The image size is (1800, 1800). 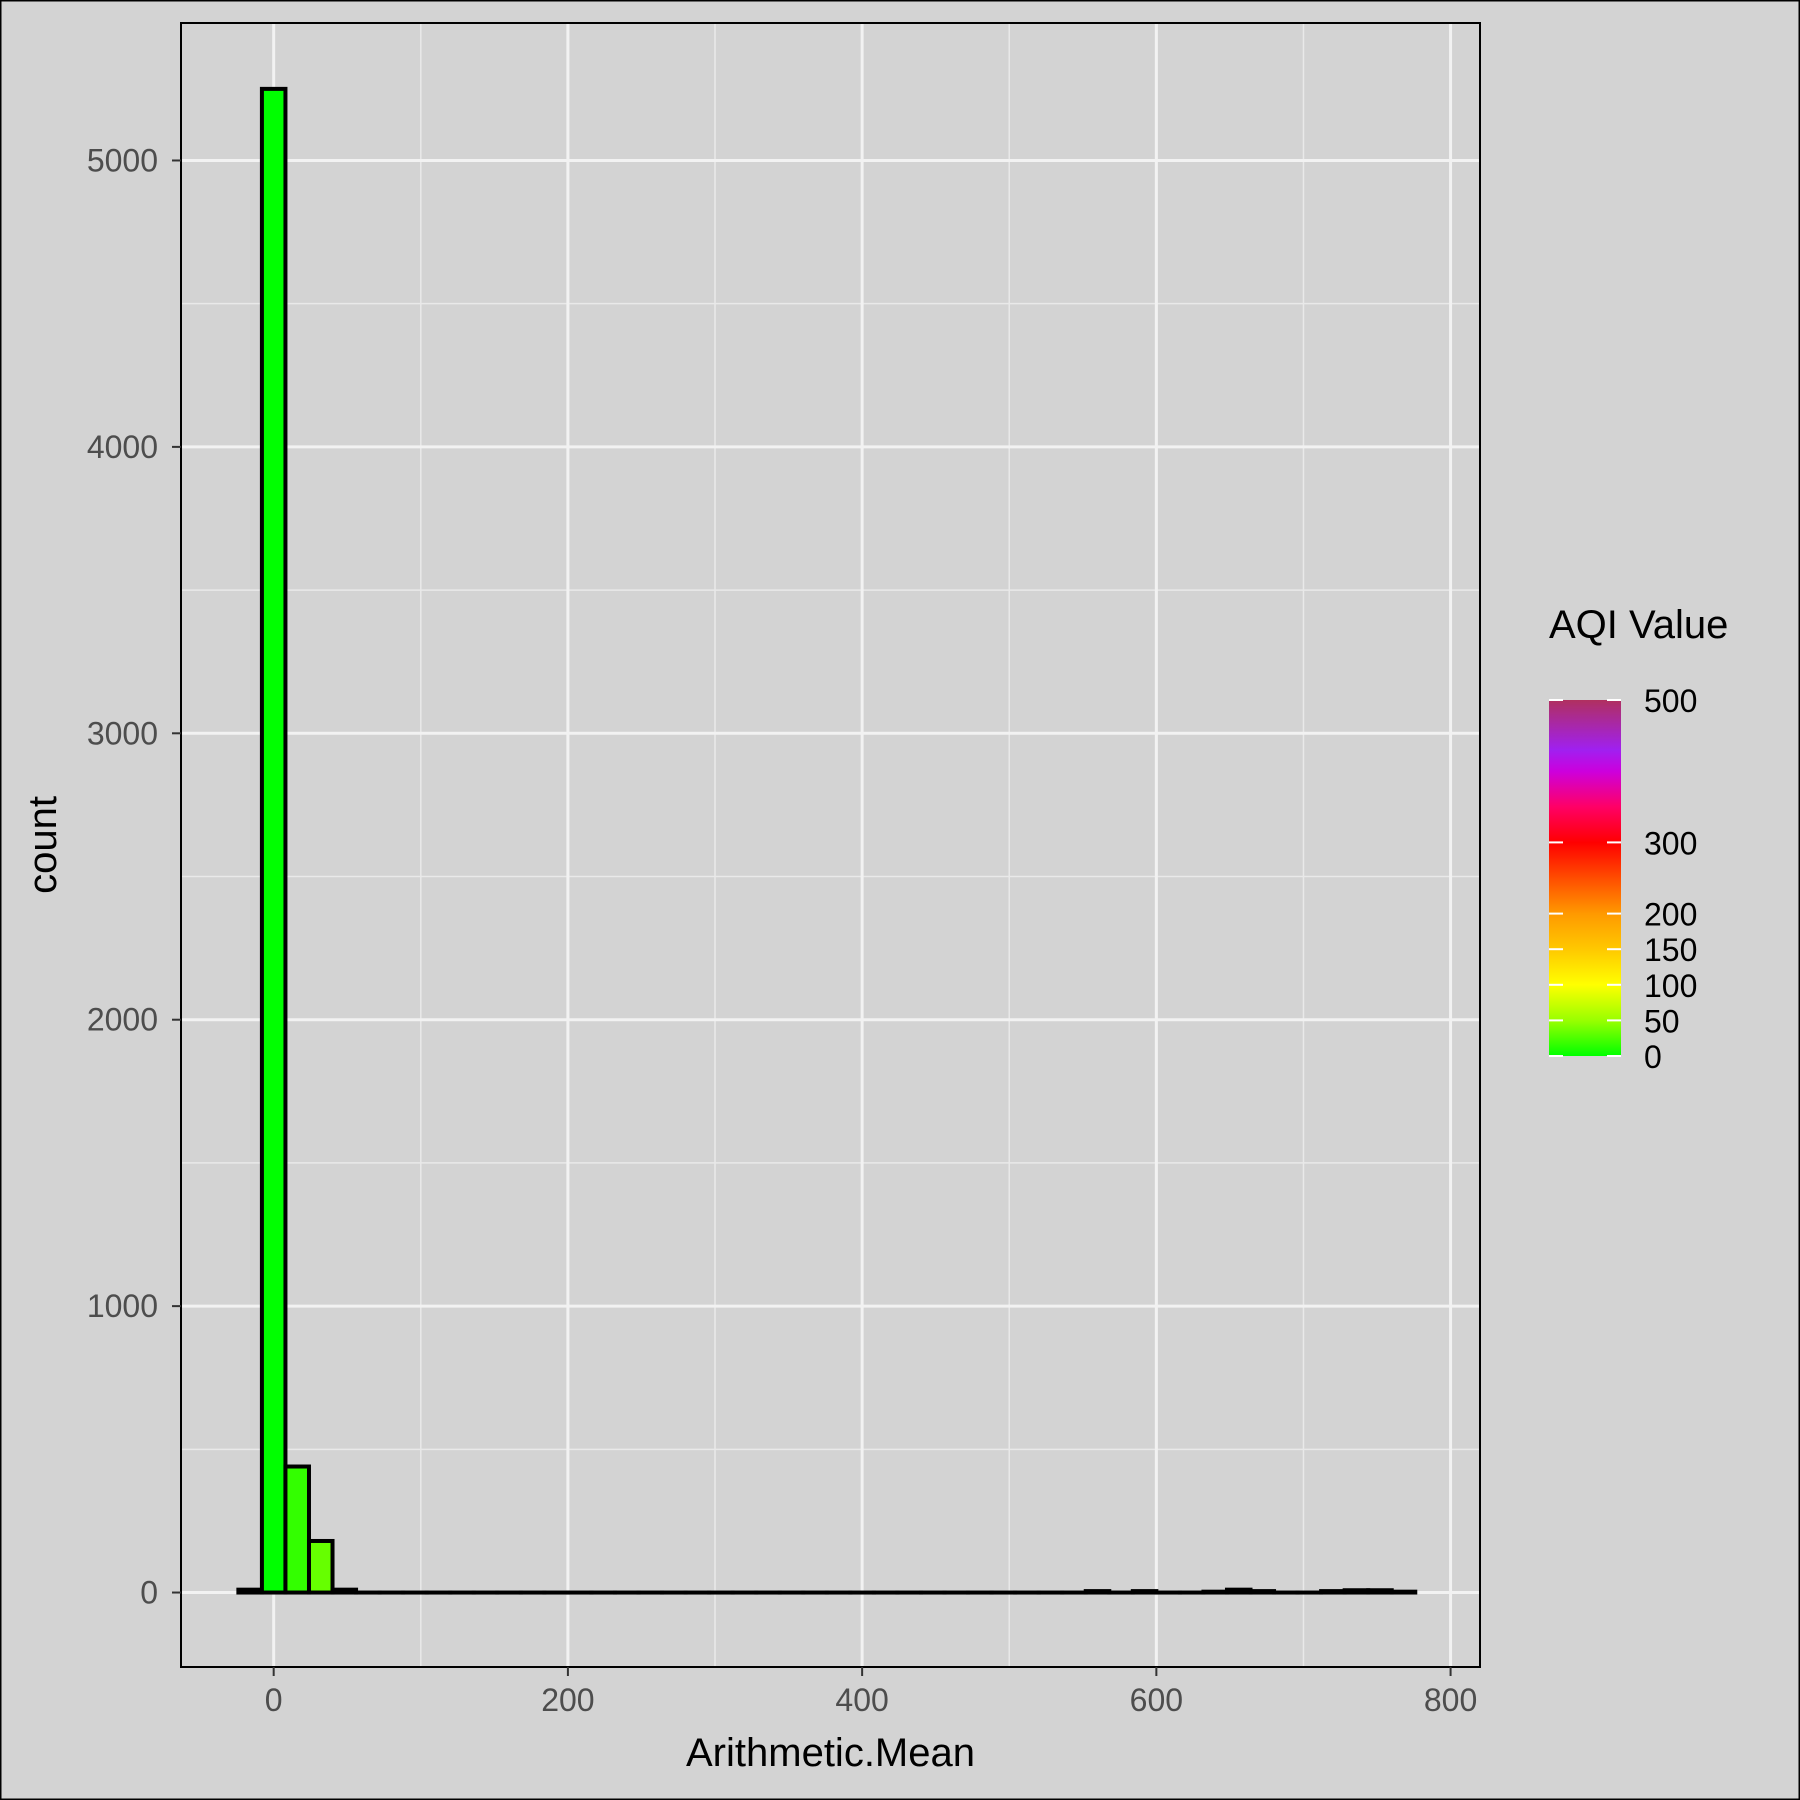 I want to click on y-tick-label: 5000, so click(x=122, y=160).